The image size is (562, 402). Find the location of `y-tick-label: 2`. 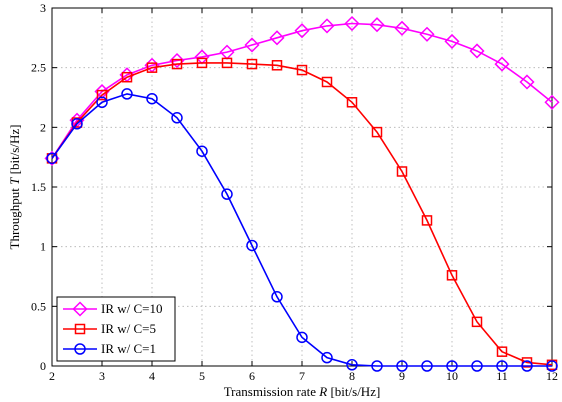

y-tick-label: 2 is located at coordinates (43, 127).